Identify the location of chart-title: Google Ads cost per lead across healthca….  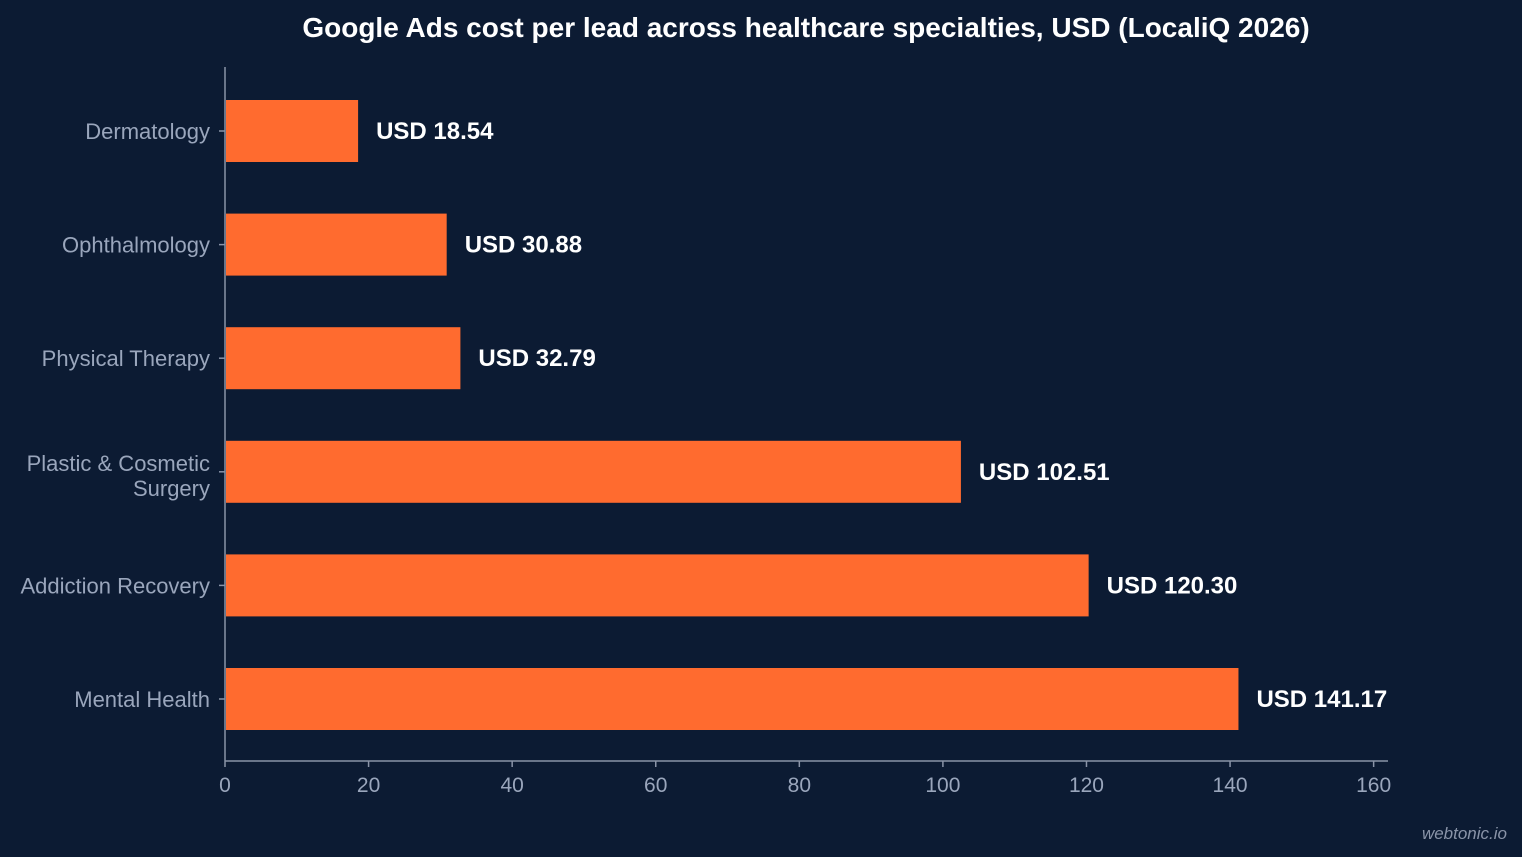
(805, 27).